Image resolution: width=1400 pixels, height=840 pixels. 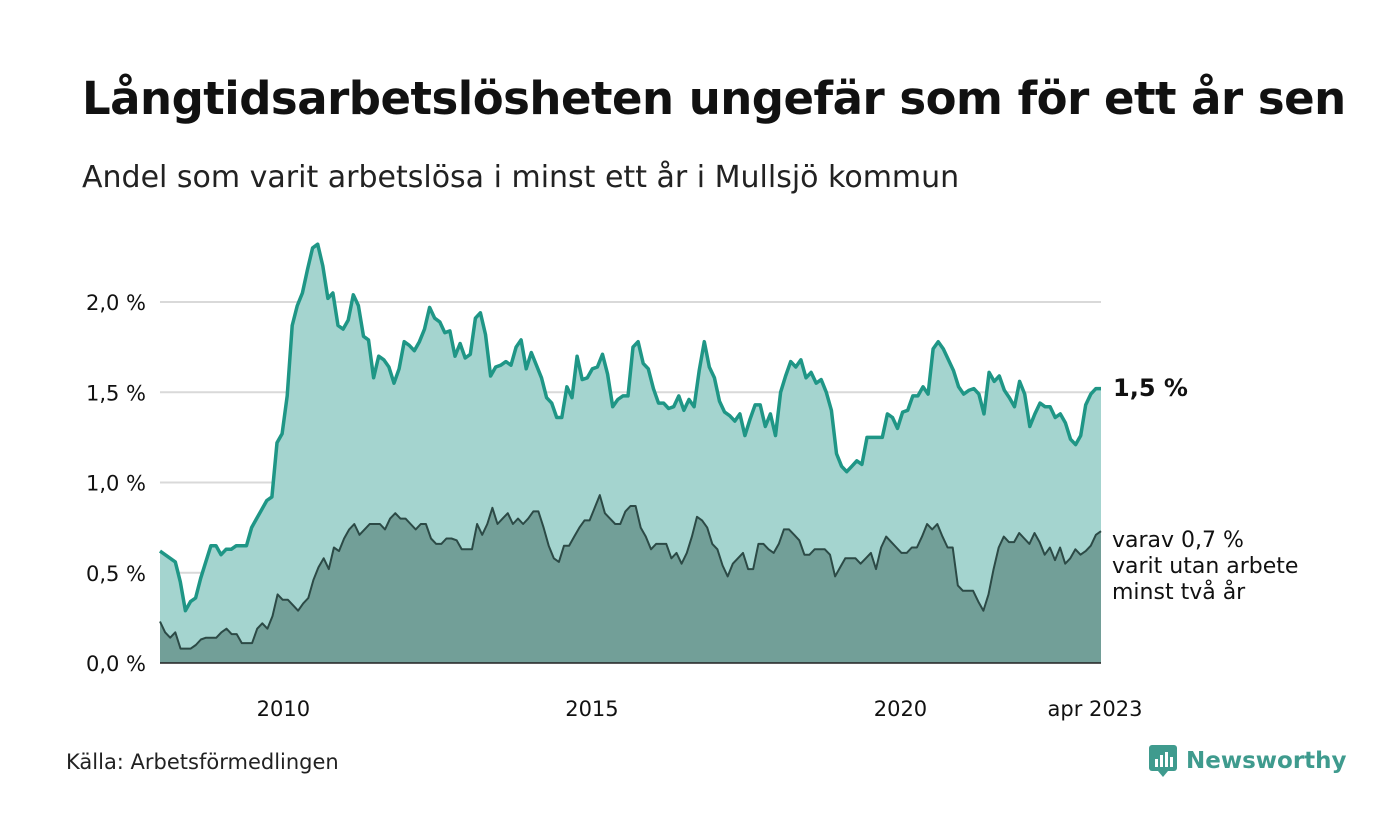 What do you see at coordinates (116, 664) in the screenshot?
I see `y-tick-label: 0,0 %` at bounding box center [116, 664].